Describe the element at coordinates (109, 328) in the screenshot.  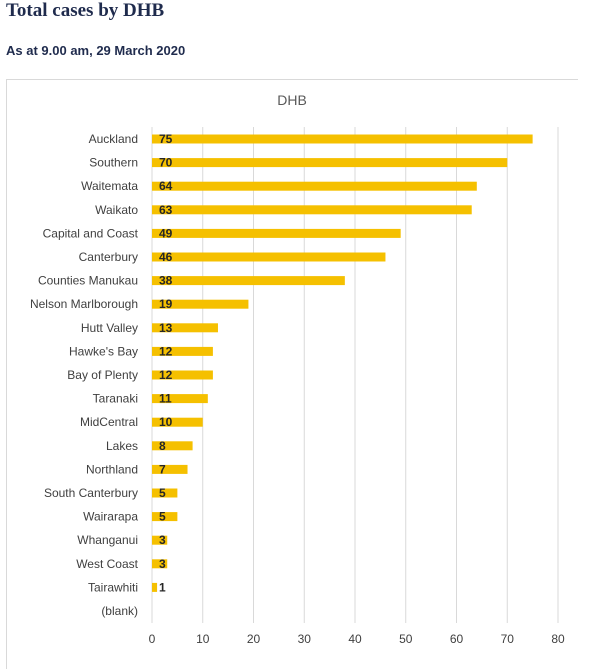
I see `category-label: Hutt Valley` at that location.